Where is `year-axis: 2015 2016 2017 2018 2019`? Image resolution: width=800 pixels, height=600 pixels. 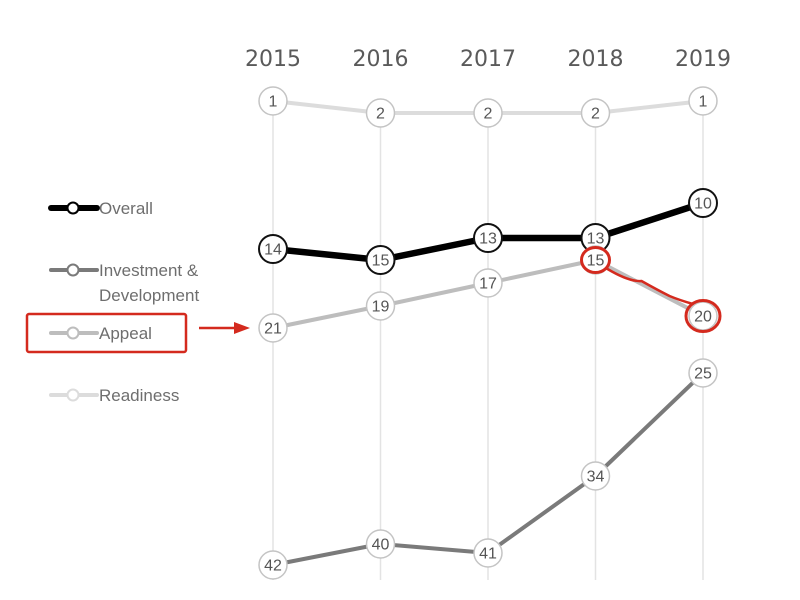
year-axis: 2015 2016 2017 2018 2019 is located at coordinates (488, 59).